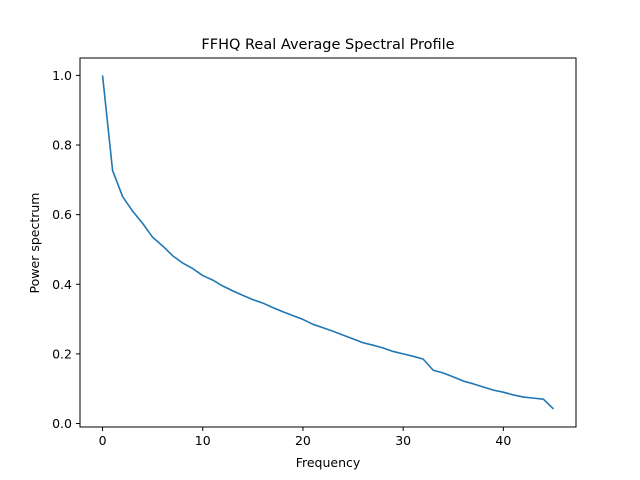 The image size is (640, 480). I want to click on x-tick-label: 0, so click(103, 440).